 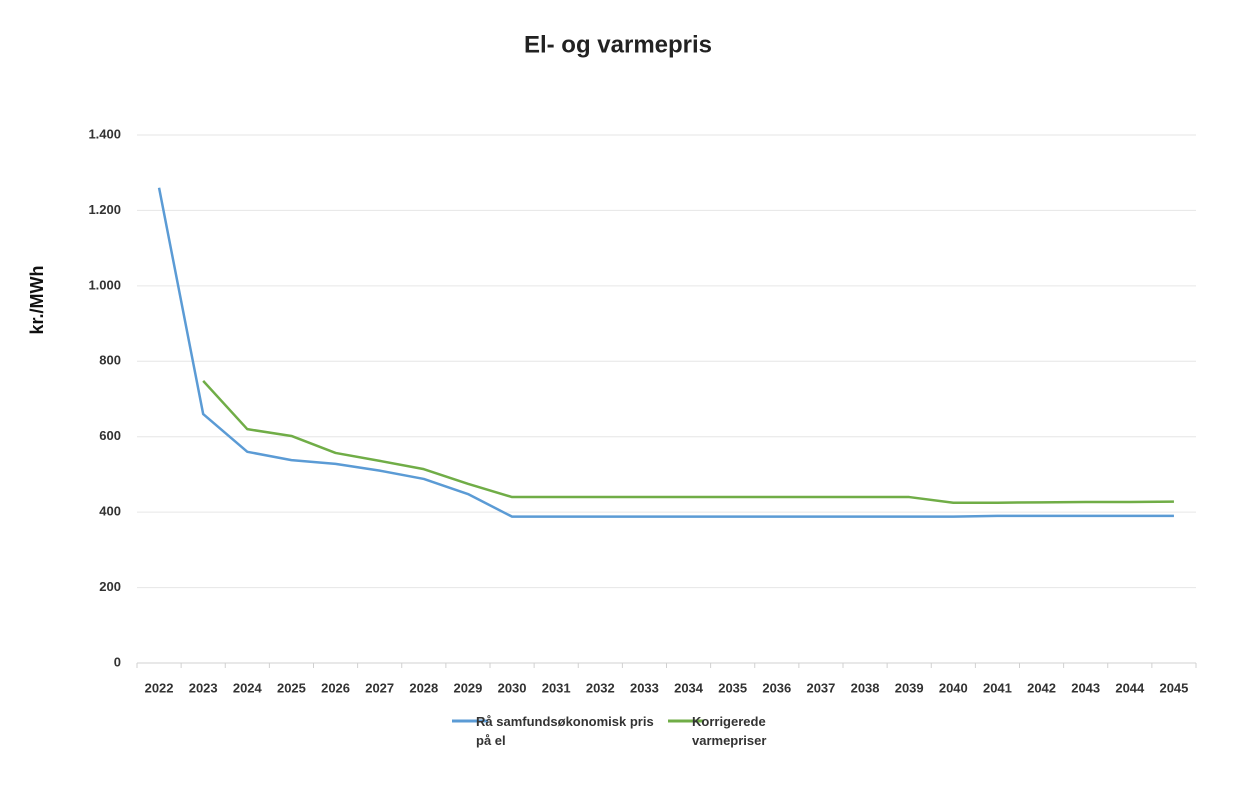 I want to click on x-tick-label: 2033, so click(x=644, y=687).